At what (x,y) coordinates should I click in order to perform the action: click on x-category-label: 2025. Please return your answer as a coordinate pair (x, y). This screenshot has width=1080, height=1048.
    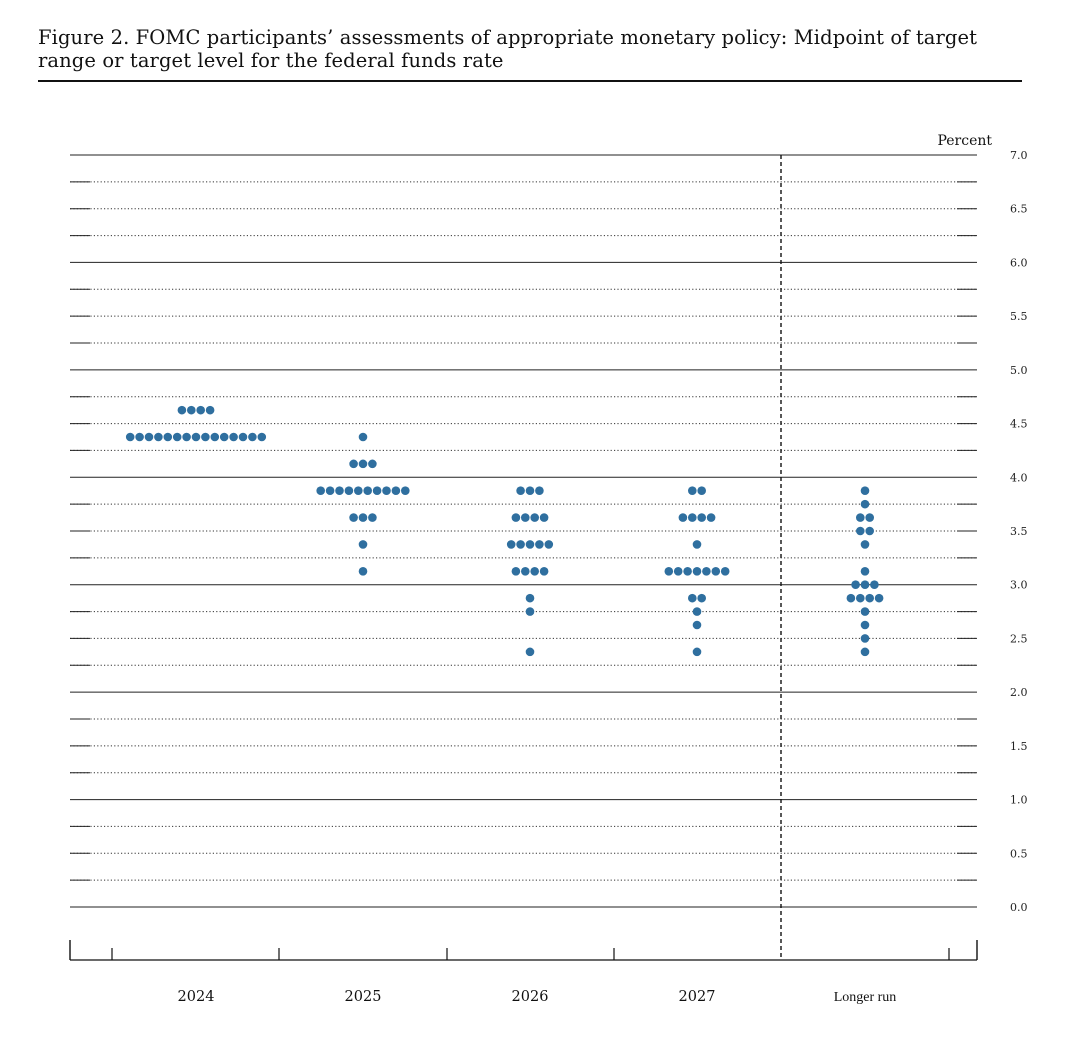
    Looking at the image, I should click on (363, 997).